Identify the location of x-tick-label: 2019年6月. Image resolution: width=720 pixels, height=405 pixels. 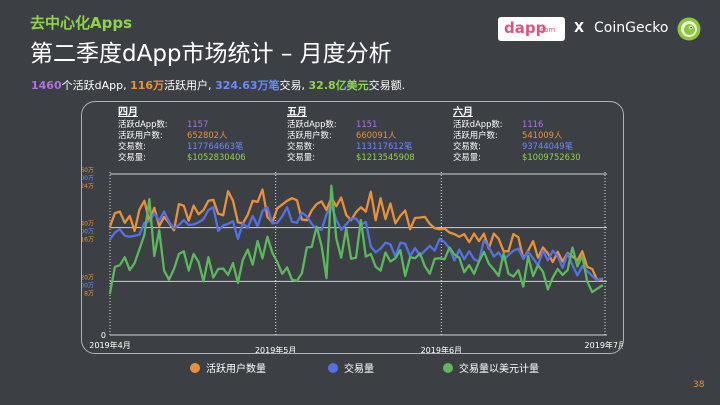
(441, 349).